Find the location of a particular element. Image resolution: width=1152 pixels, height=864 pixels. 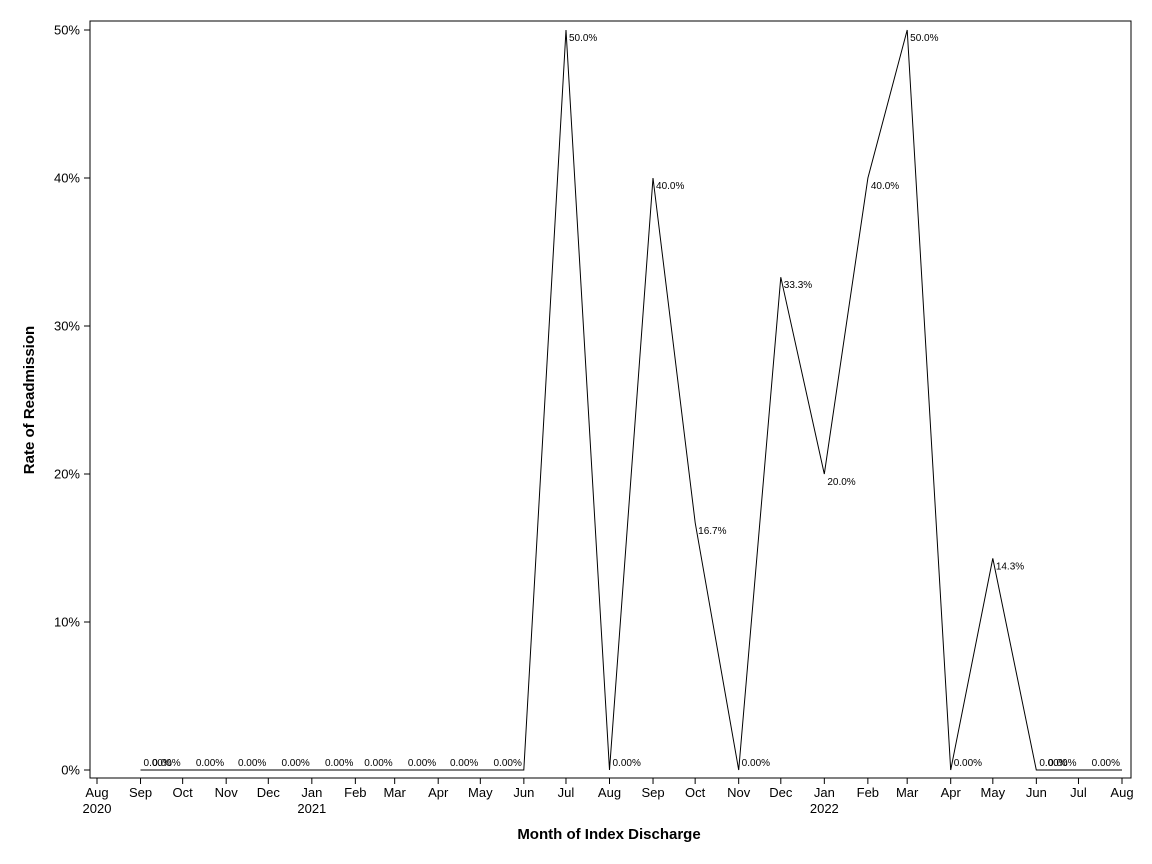

y-axis-title: Rate of Readmission is located at coordinates (29, 400).